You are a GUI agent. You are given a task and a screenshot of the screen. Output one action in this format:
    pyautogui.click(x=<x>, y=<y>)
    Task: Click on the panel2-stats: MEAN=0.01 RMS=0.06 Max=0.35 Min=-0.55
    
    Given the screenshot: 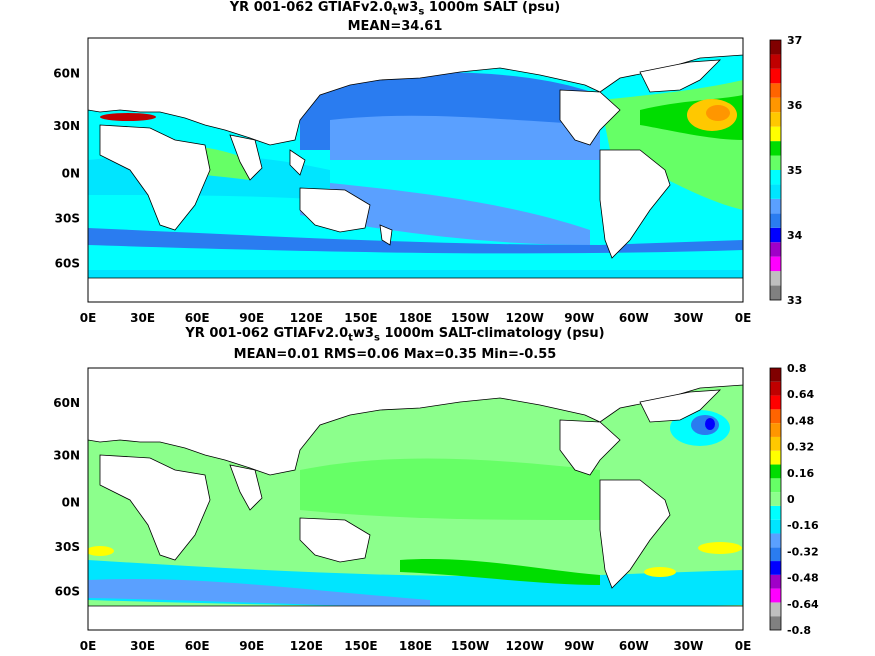 What is the action you would take?
    pyautogui.click(x=395, y=354)
    